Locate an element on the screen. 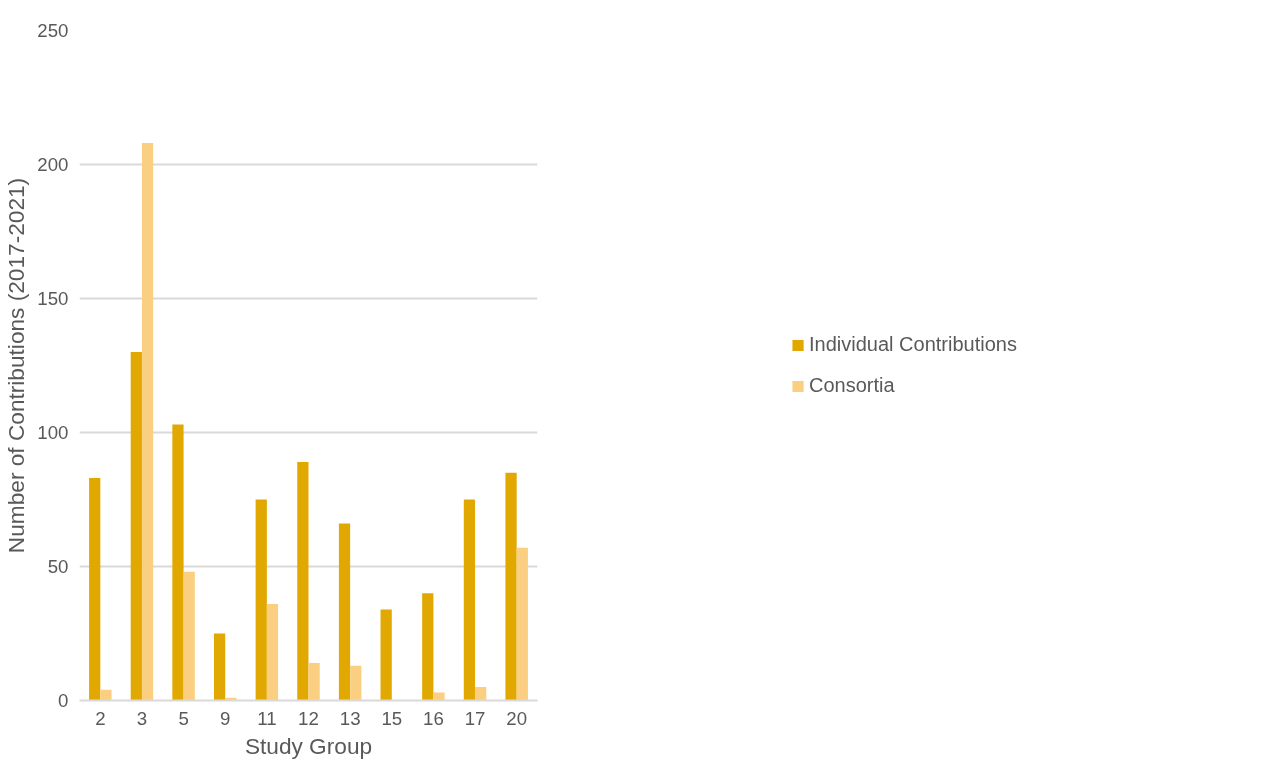  x-tick-label: 11 is located at coordinates (267, 718).